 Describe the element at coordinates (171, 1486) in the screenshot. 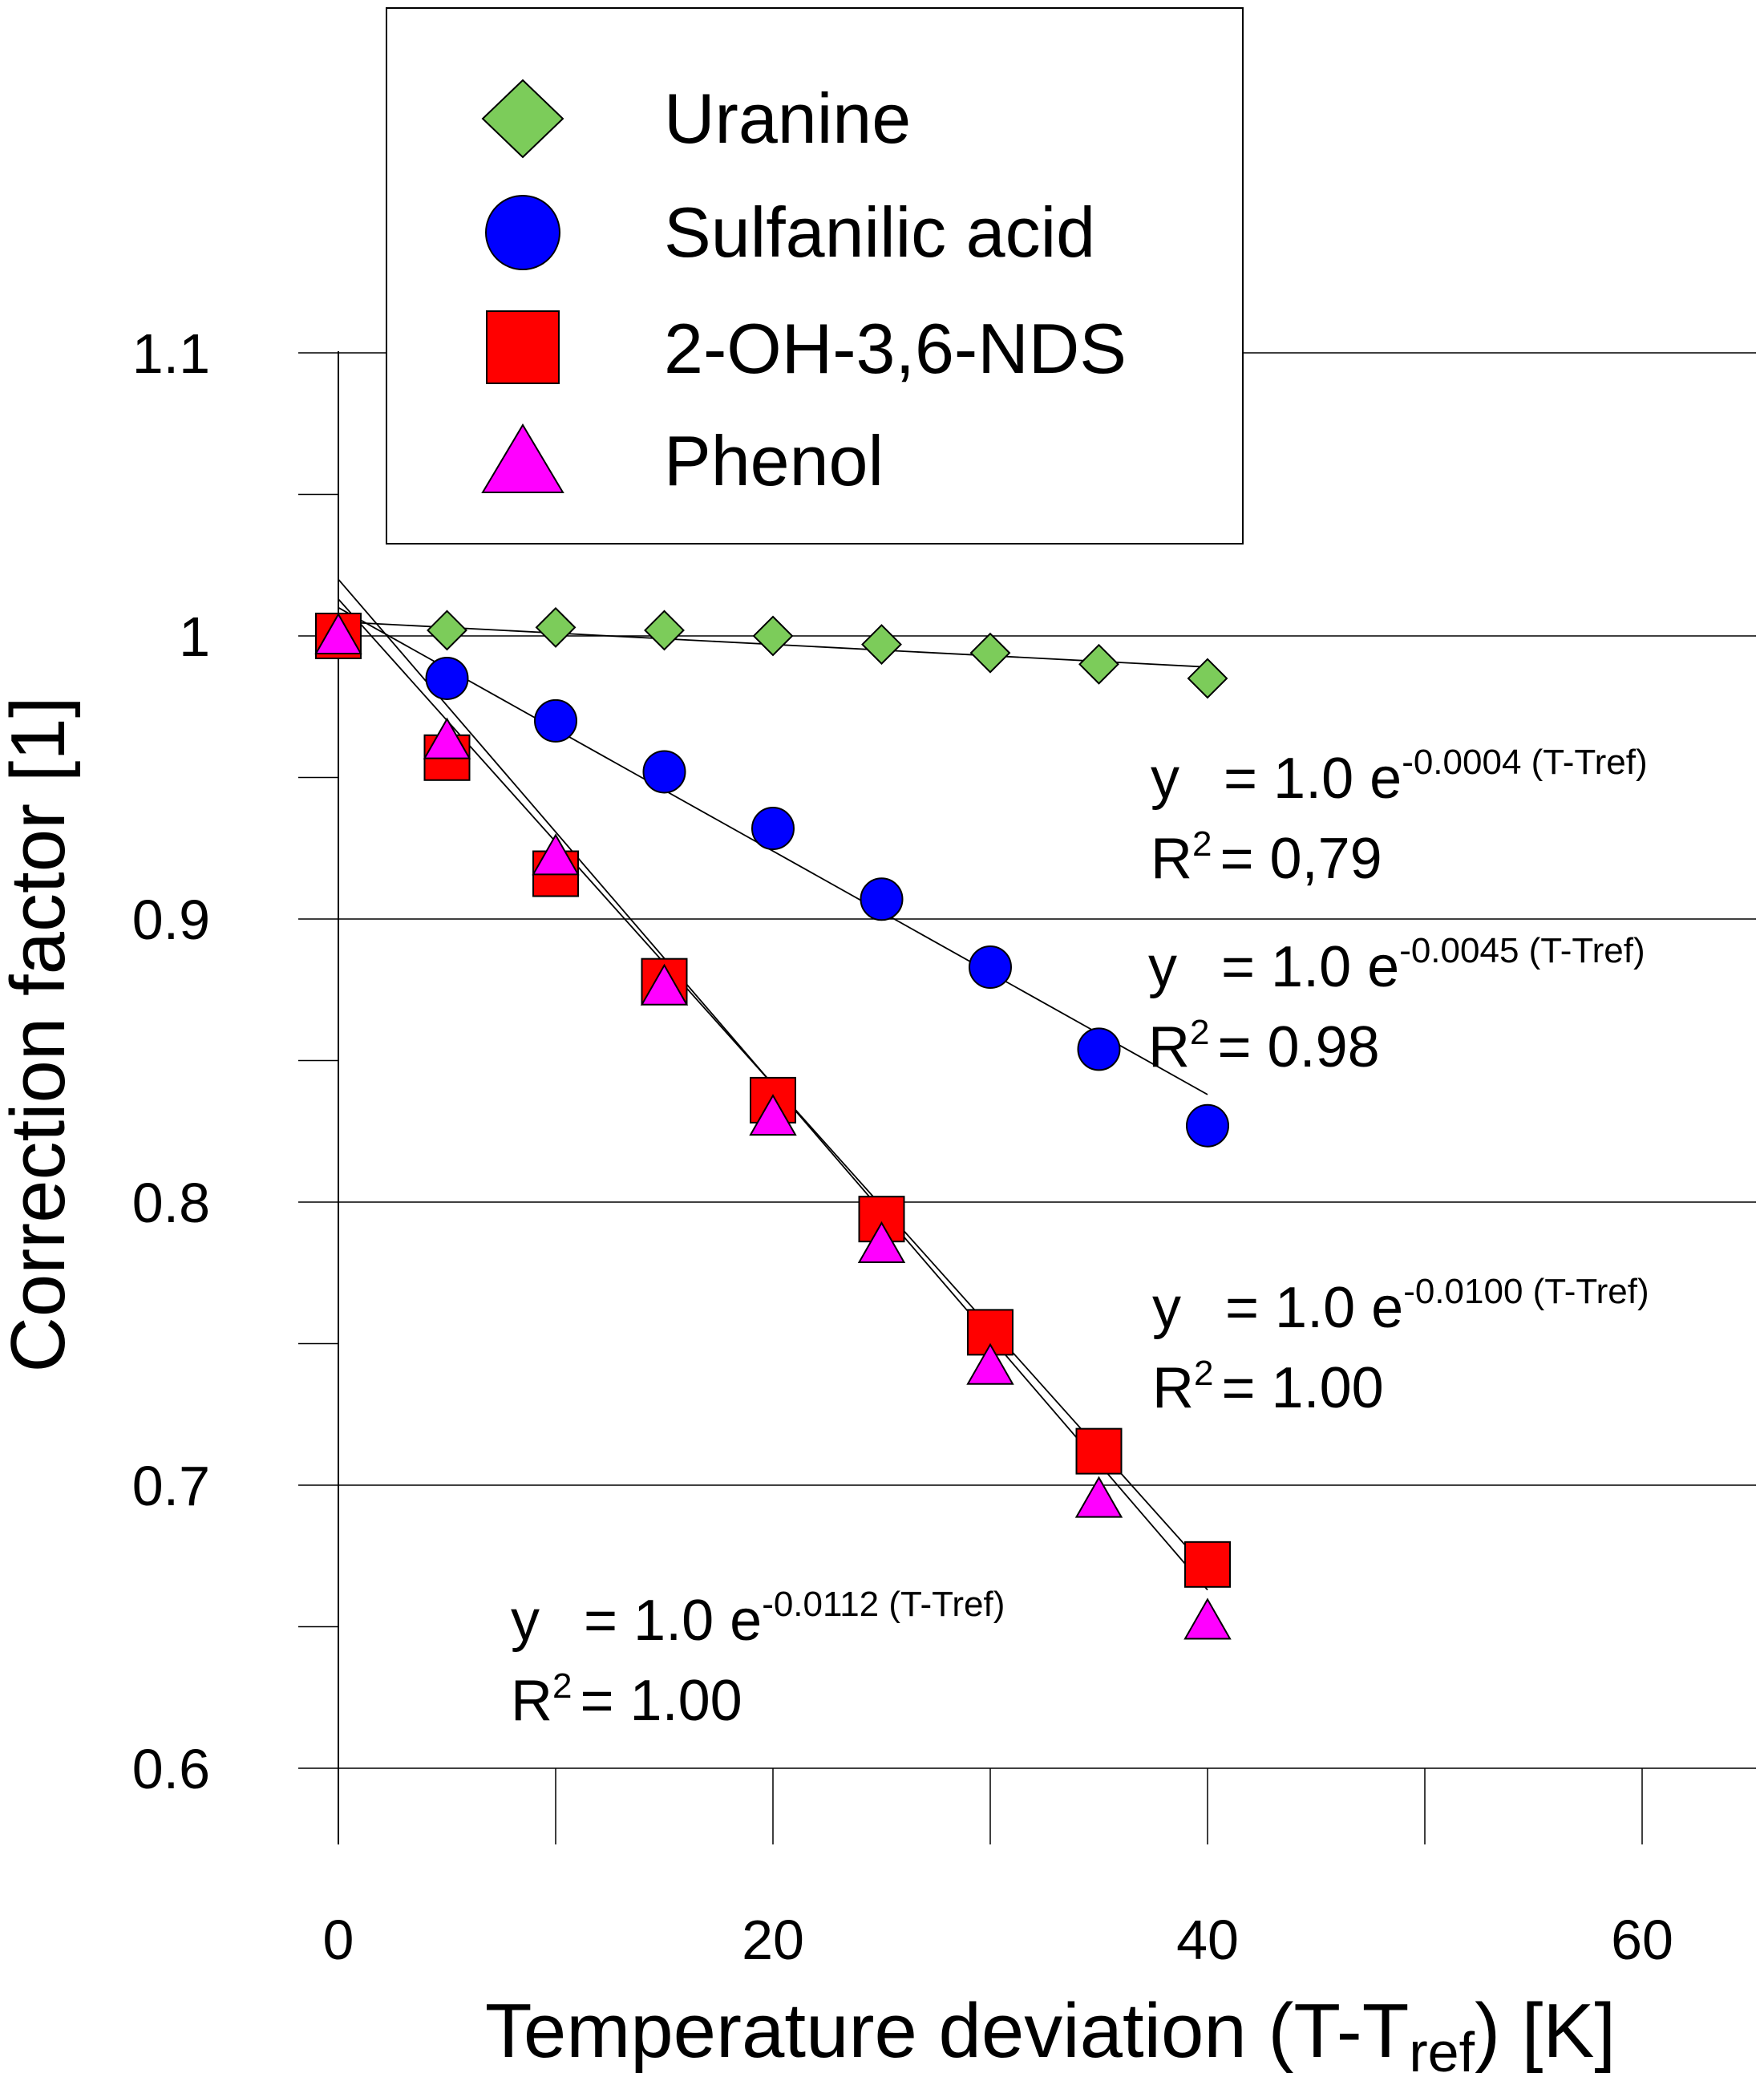

I see `y-tick-label: 0.7` at that location.